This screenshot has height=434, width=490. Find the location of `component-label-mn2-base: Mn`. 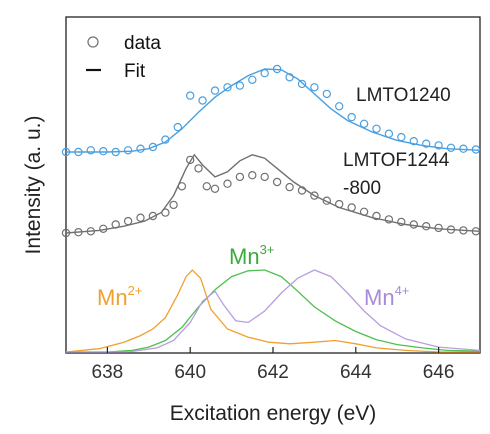

component-label-mn2-base: Mn is located at coordinates (112, 297).